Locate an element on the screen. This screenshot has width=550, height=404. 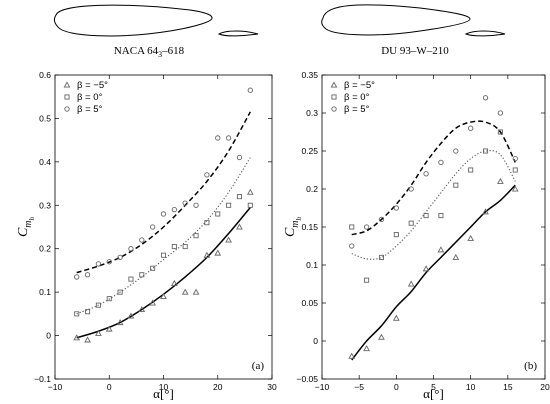
fit-curve-dashed is located at coordinates (163, 192).